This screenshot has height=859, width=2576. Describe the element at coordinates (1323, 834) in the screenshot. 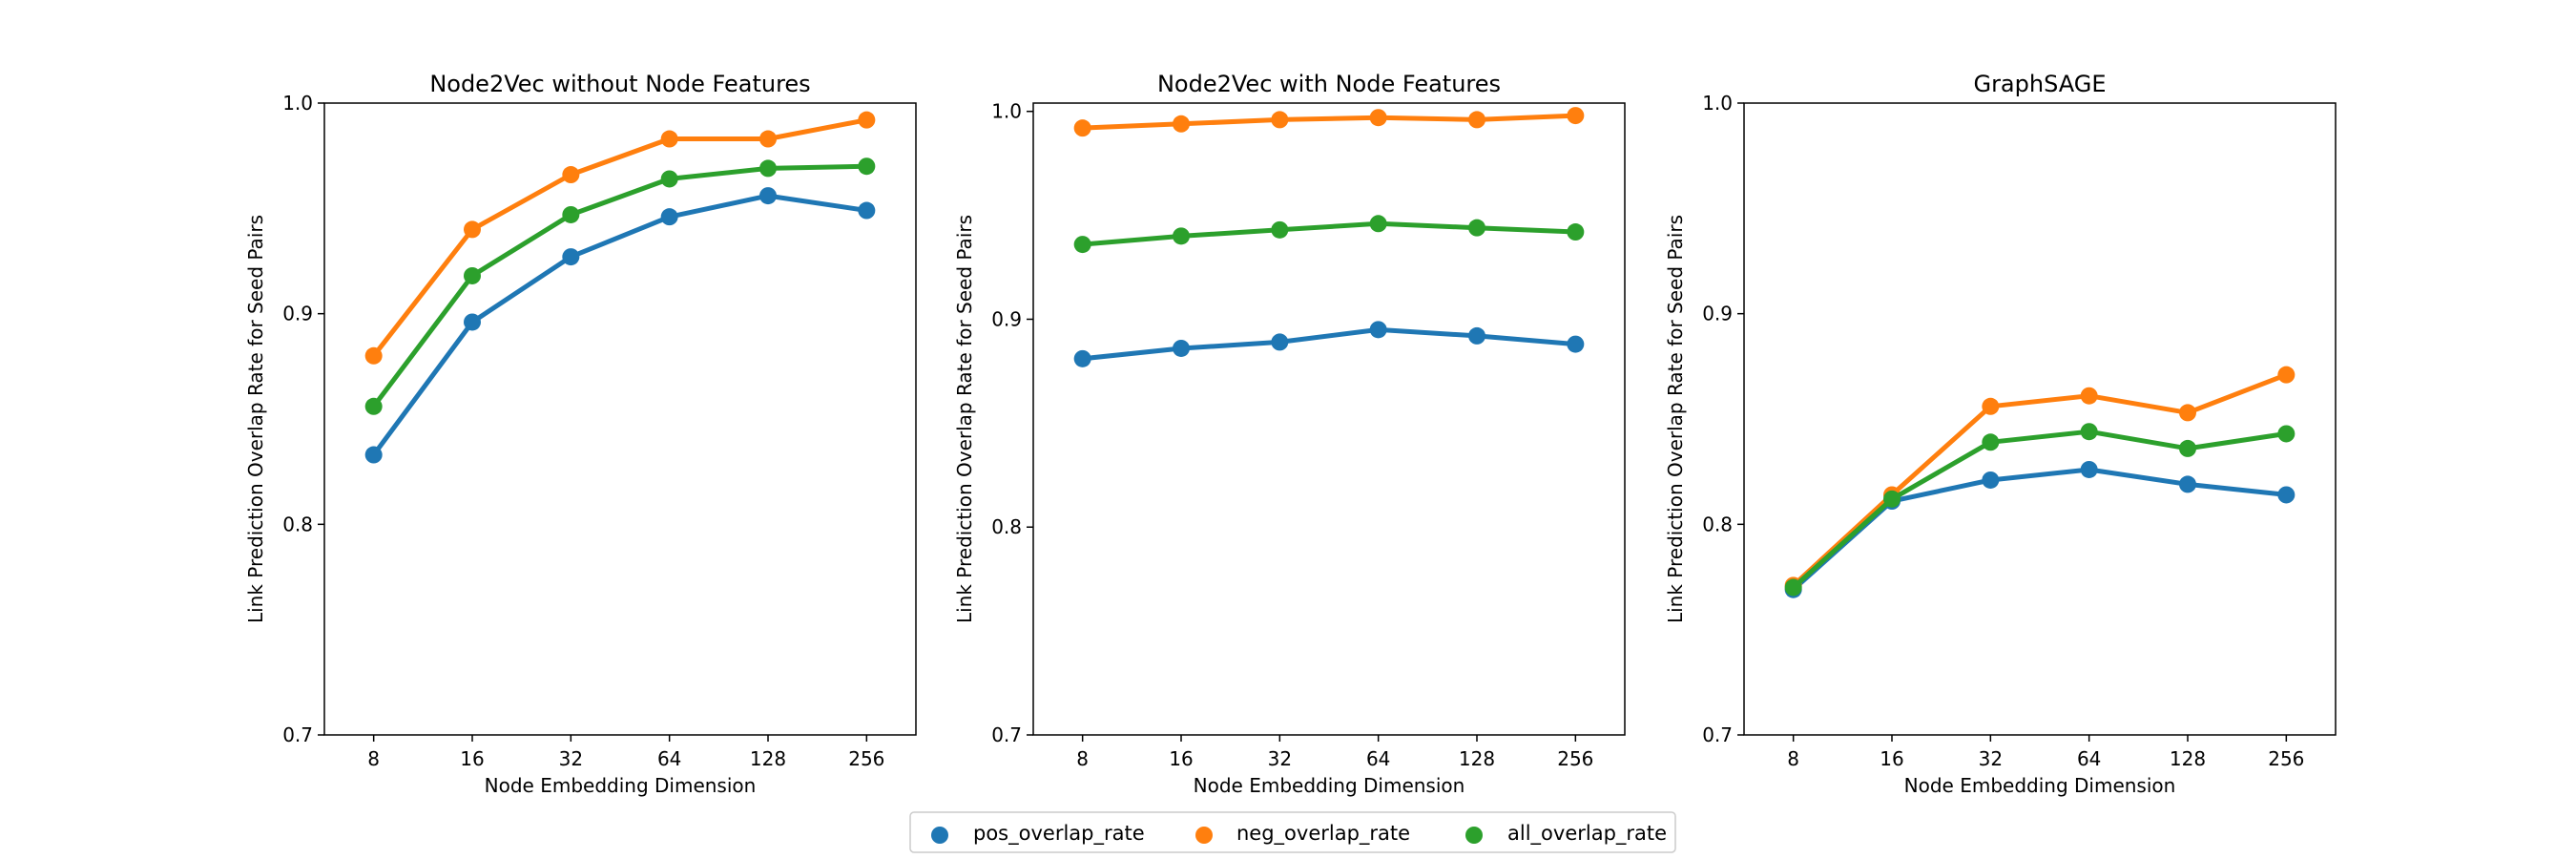

I see `legend-label-neg: neg_overlap_rate` at that location.